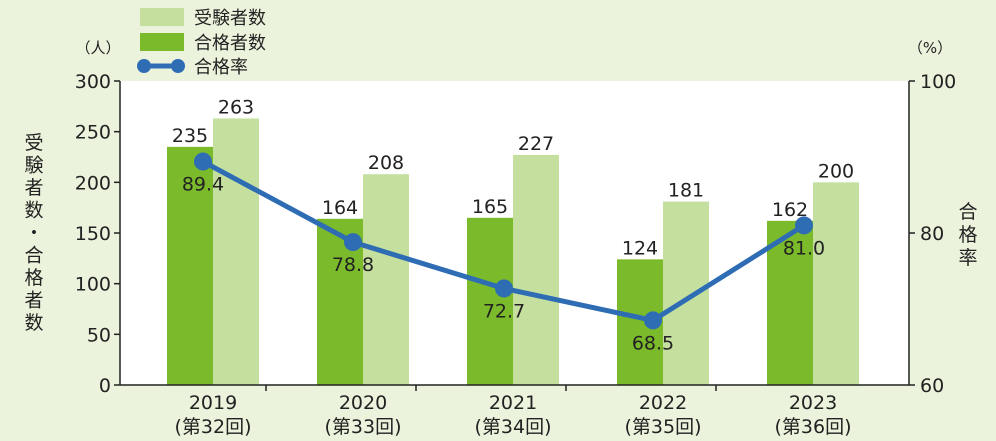  I want to click on x-tick-label-line-3-1: (第35回), so click(662, 427).